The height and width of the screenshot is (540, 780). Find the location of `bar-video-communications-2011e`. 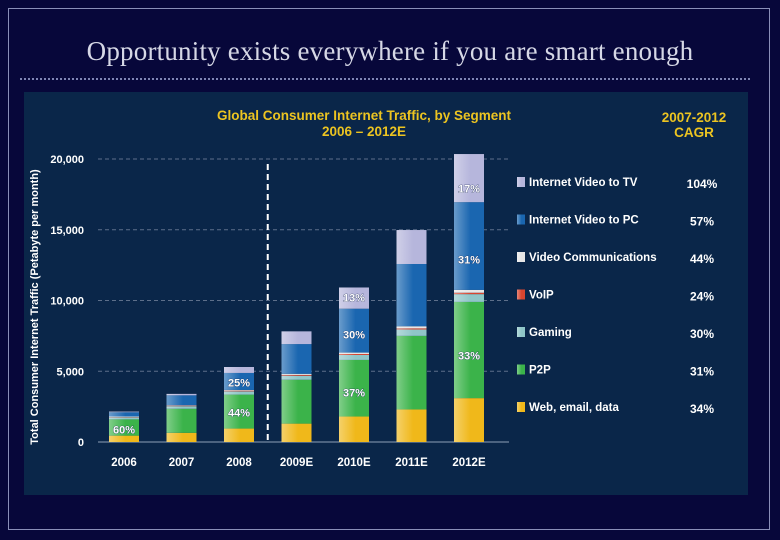

bar-video-communications-2011e is located at coordinates (411, 327).